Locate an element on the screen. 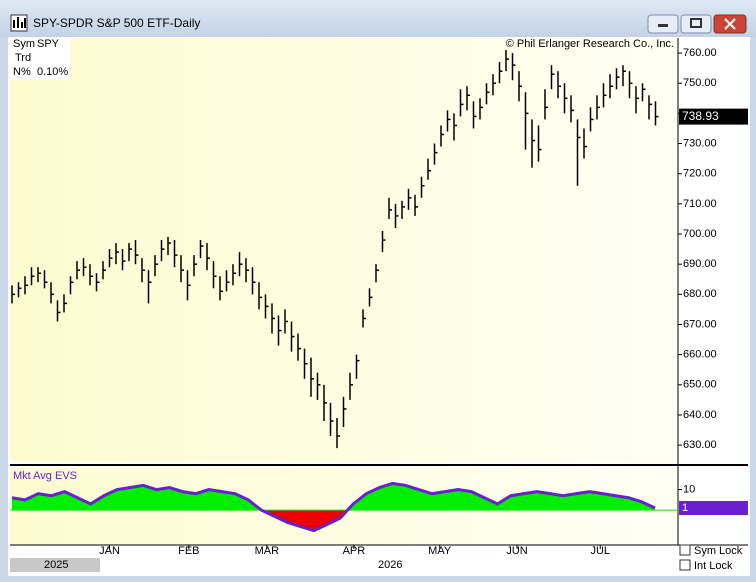  info-label: Sym is located at coordinates (24, 44).